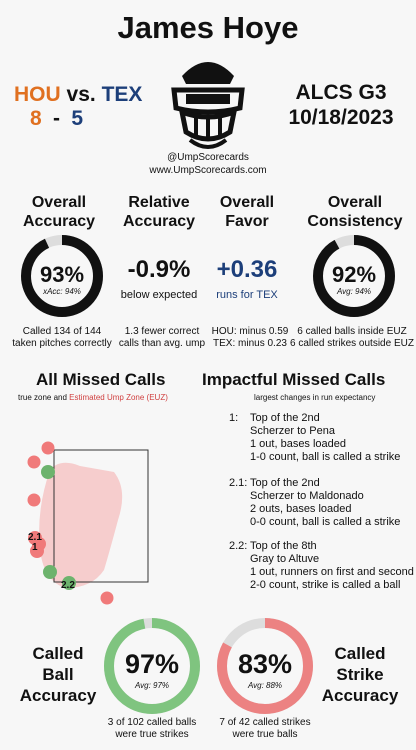 This screenshot has width=416, height=750. I want to click on umpire-mask-logo, so click(208, 105).